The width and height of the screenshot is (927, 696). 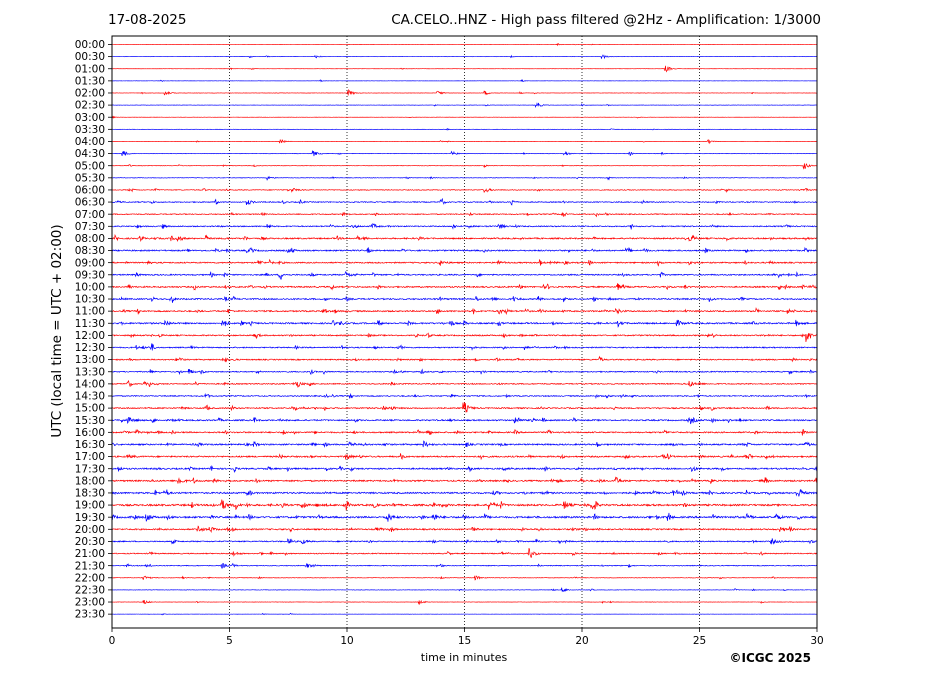 I want to click on y-tick-label: 11:00, so click(x=90, y=312).